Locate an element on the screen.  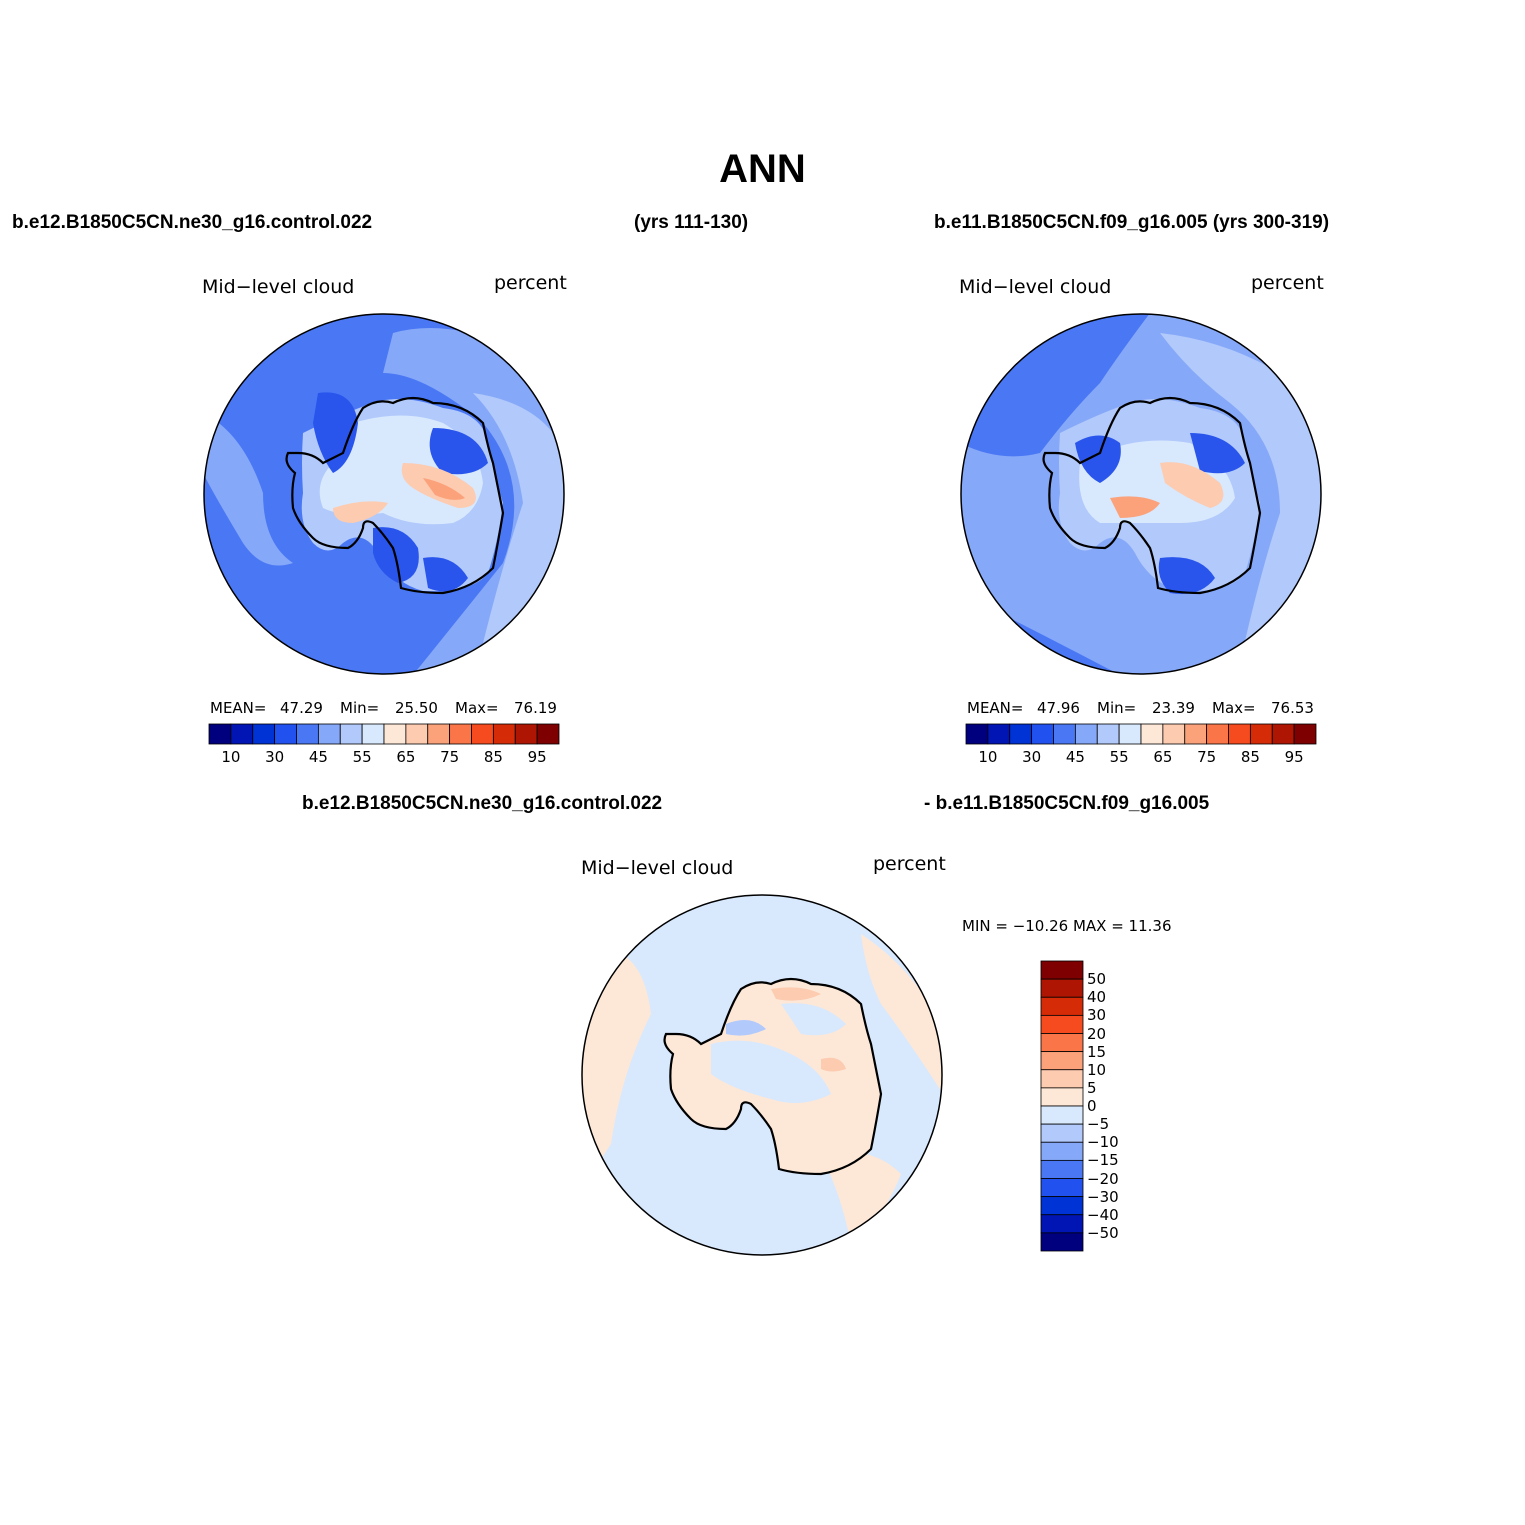
cbar1-tick-label: 10 is located at coordinates (231, 757).